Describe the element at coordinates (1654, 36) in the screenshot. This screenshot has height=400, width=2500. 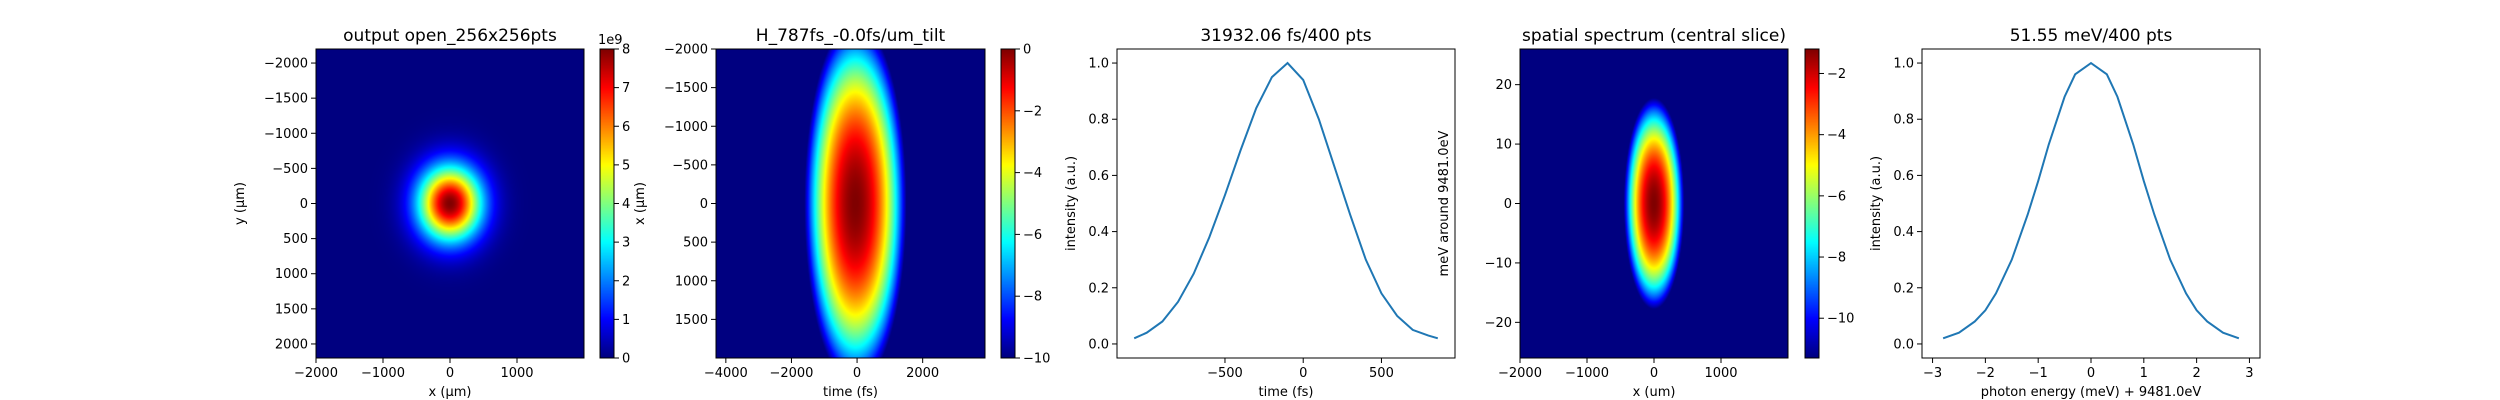
I see `chart-title: spatial spectrum (central slice)` at that location.